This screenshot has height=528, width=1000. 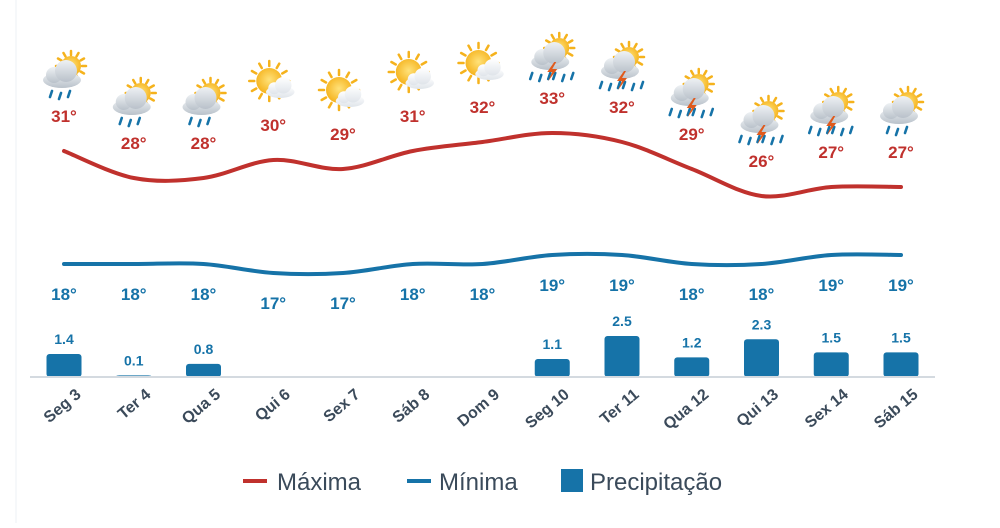 What do you see at coordinates (482, 345) in the screenshot?
I see `precipitation-series: 1.4 0.1 0.8 1.1 2.5 1.2 2.3 1.5 1.5` at bounding box center [482, 345].